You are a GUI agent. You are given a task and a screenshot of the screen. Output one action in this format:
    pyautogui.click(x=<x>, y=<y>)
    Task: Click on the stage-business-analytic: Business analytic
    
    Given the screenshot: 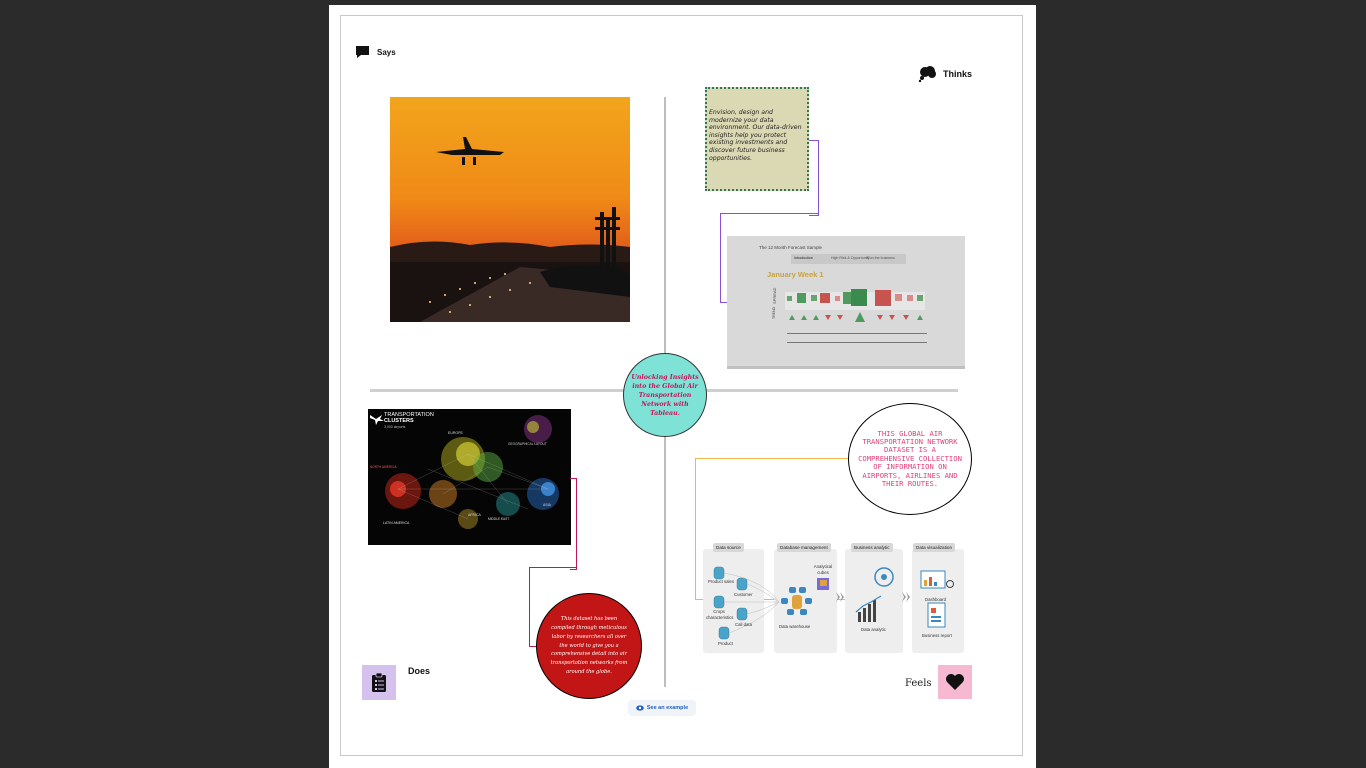 What is the action you would take?
    pyautogui.click(x=872, y=547)
    